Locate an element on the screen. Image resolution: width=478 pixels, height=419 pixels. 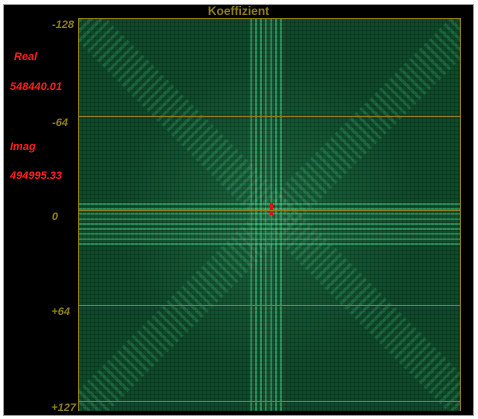
imag-label: Imag is located at coordinates (23, 147).